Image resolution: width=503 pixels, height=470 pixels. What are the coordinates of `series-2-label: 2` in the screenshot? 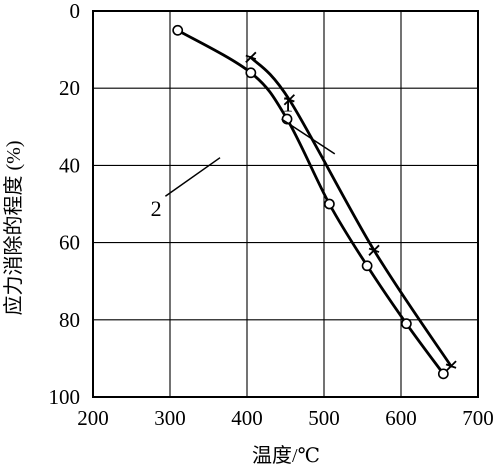 It's located at (156, 208).